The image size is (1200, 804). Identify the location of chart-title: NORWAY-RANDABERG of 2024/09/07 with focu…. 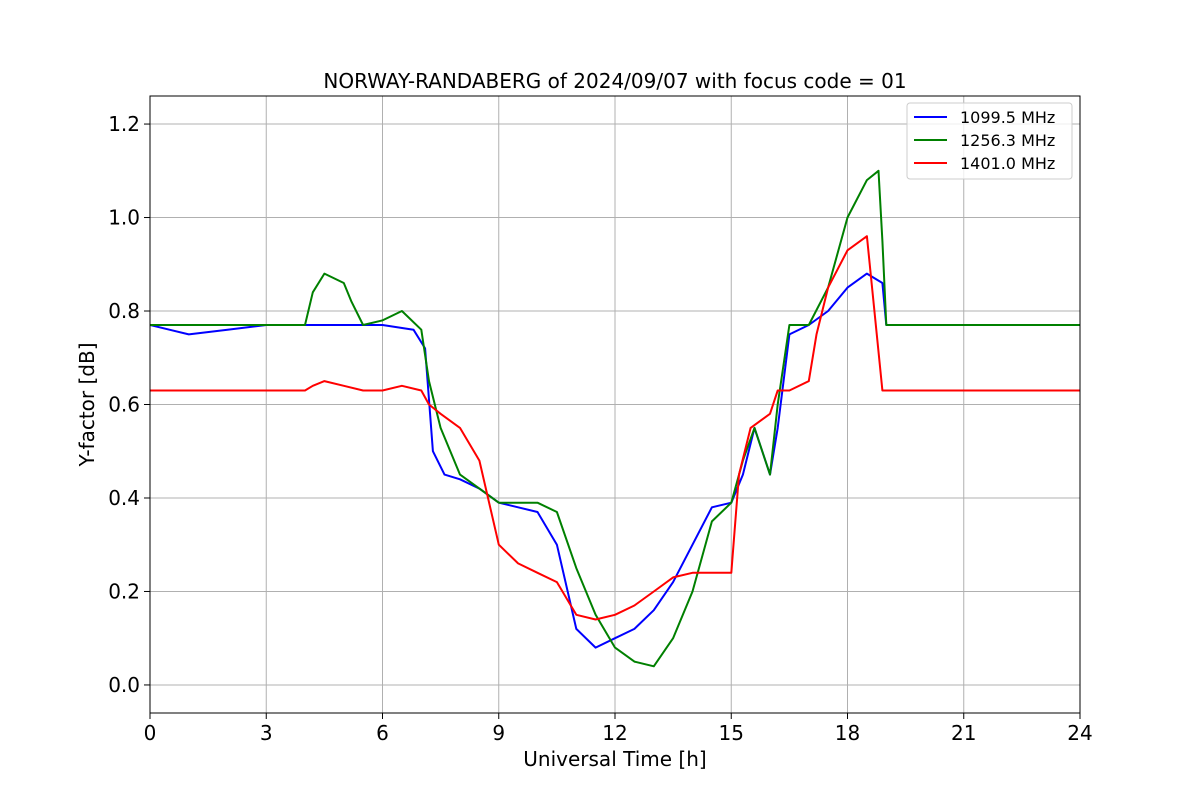
(614, 81).